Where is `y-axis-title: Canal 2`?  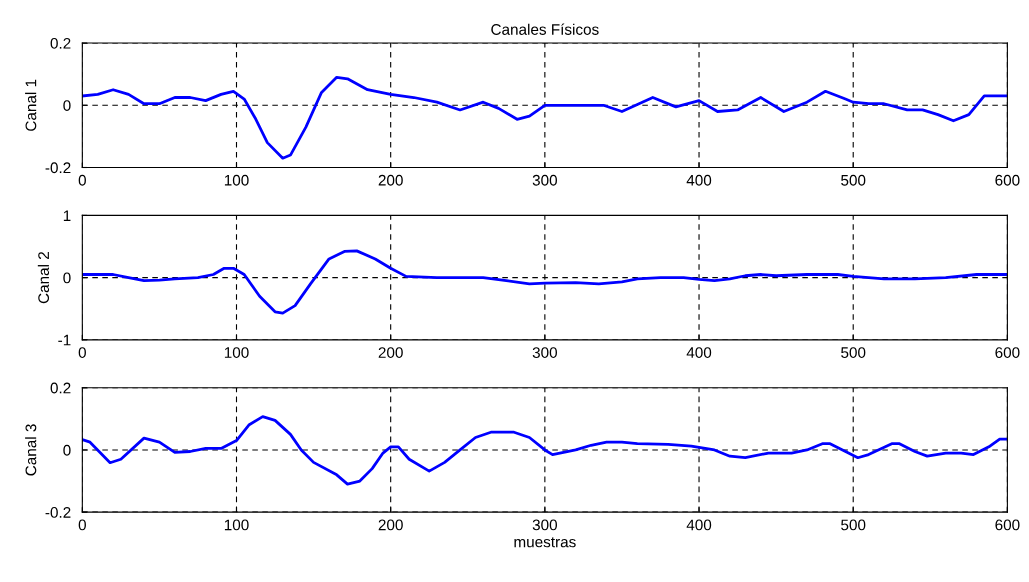 y-axis-title: Canal 2 is located at coordinates (43, 278).